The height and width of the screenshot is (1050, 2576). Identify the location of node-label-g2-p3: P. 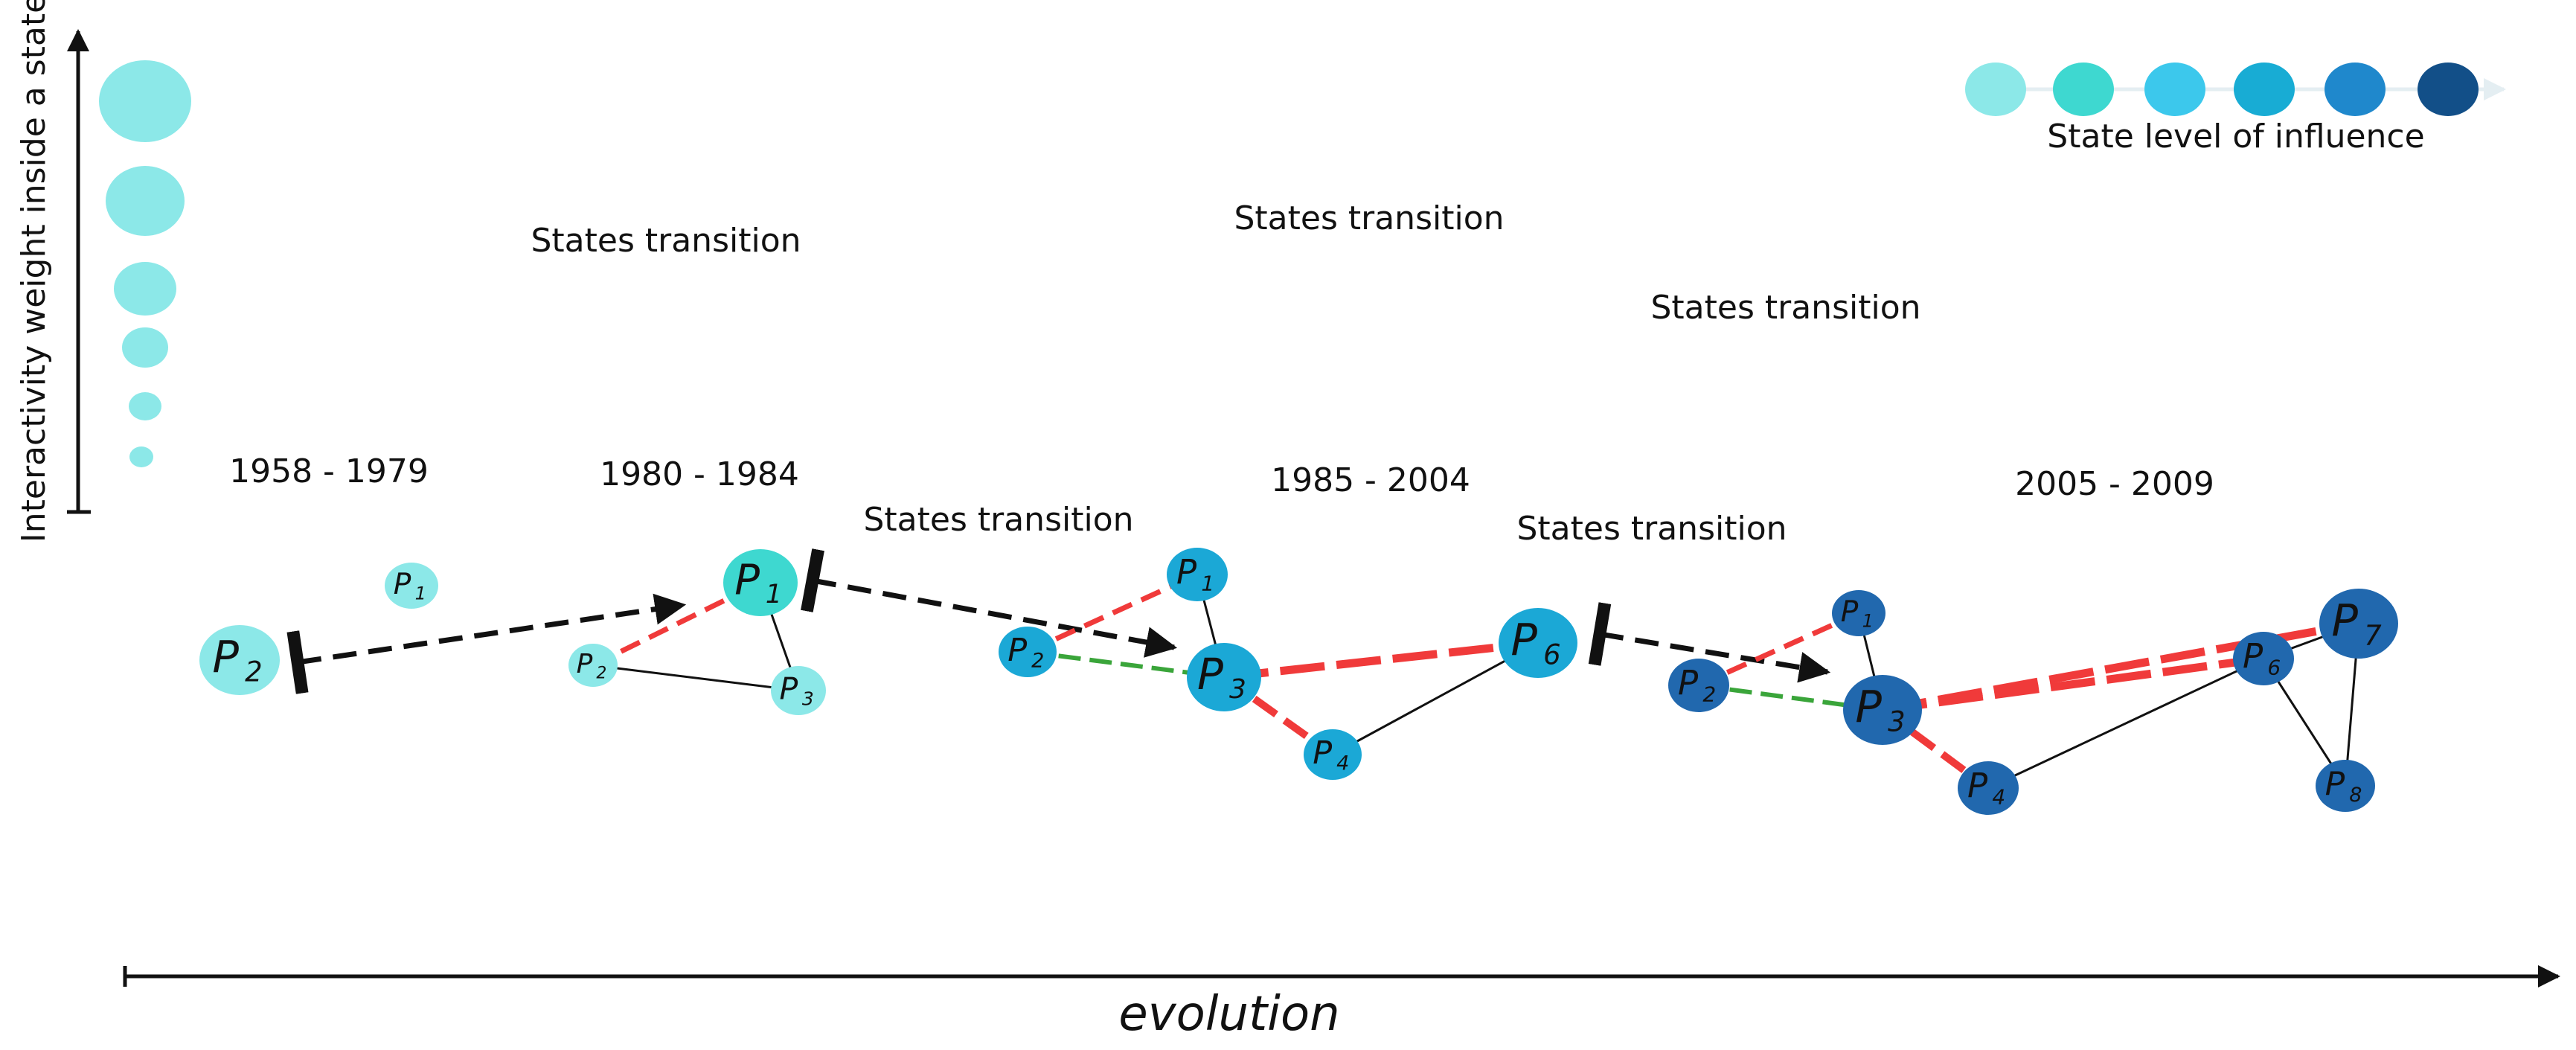
(789, 688).